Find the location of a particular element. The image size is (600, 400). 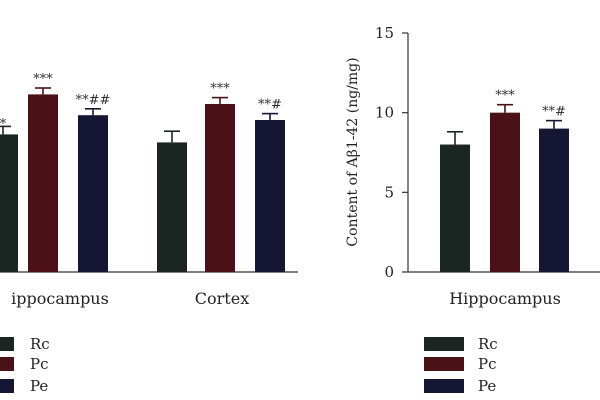

y-tick-label: 0 is located at coordinates (389, 272).